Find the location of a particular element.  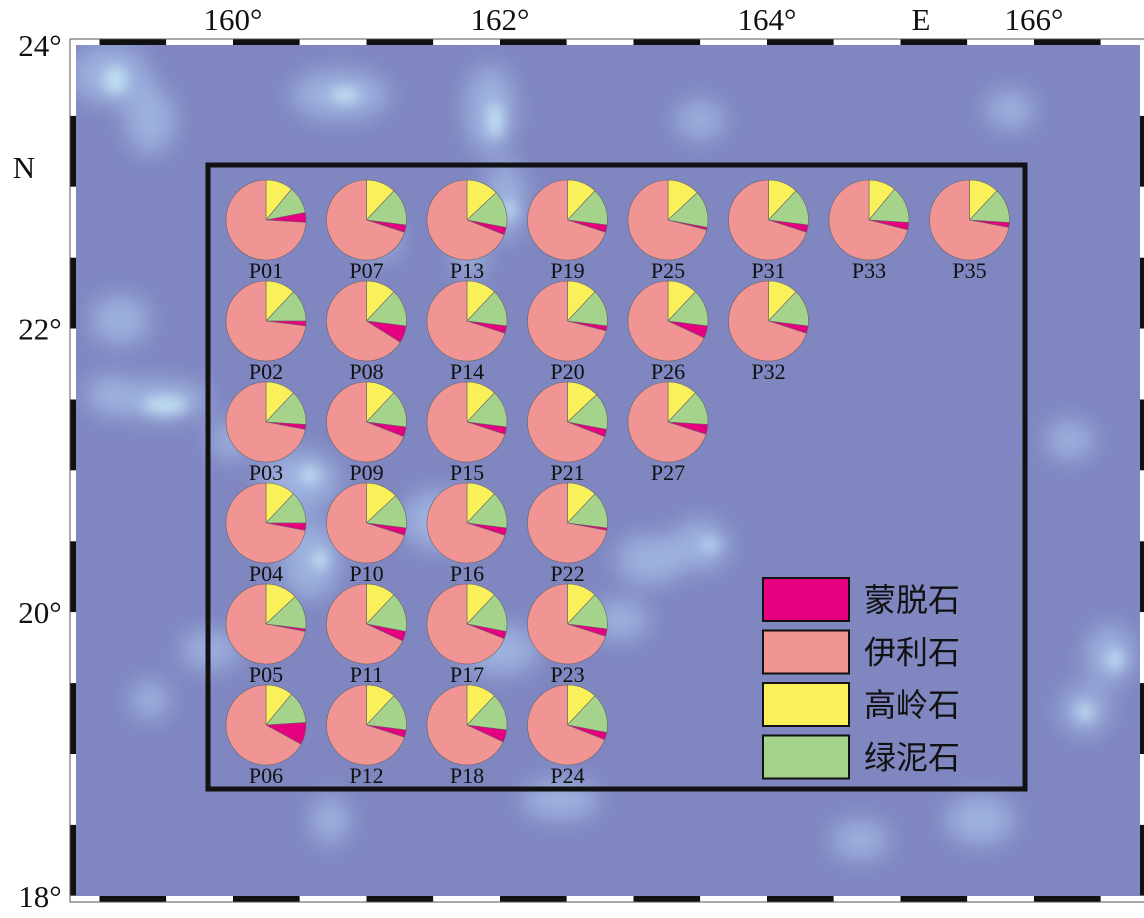

site-pie-p31: P31 is located at coordinates (768, 231).